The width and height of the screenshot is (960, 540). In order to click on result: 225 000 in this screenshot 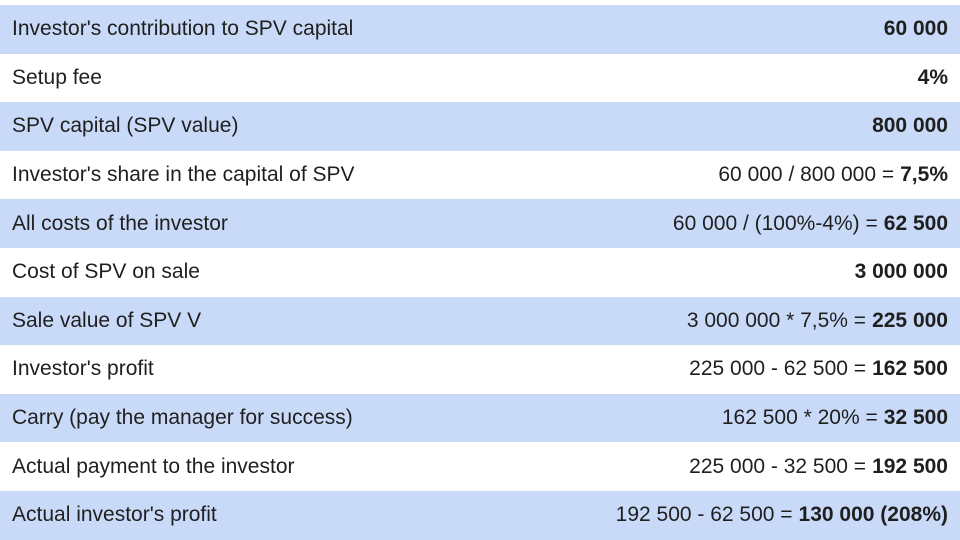, I will do `click(910, 320)`.